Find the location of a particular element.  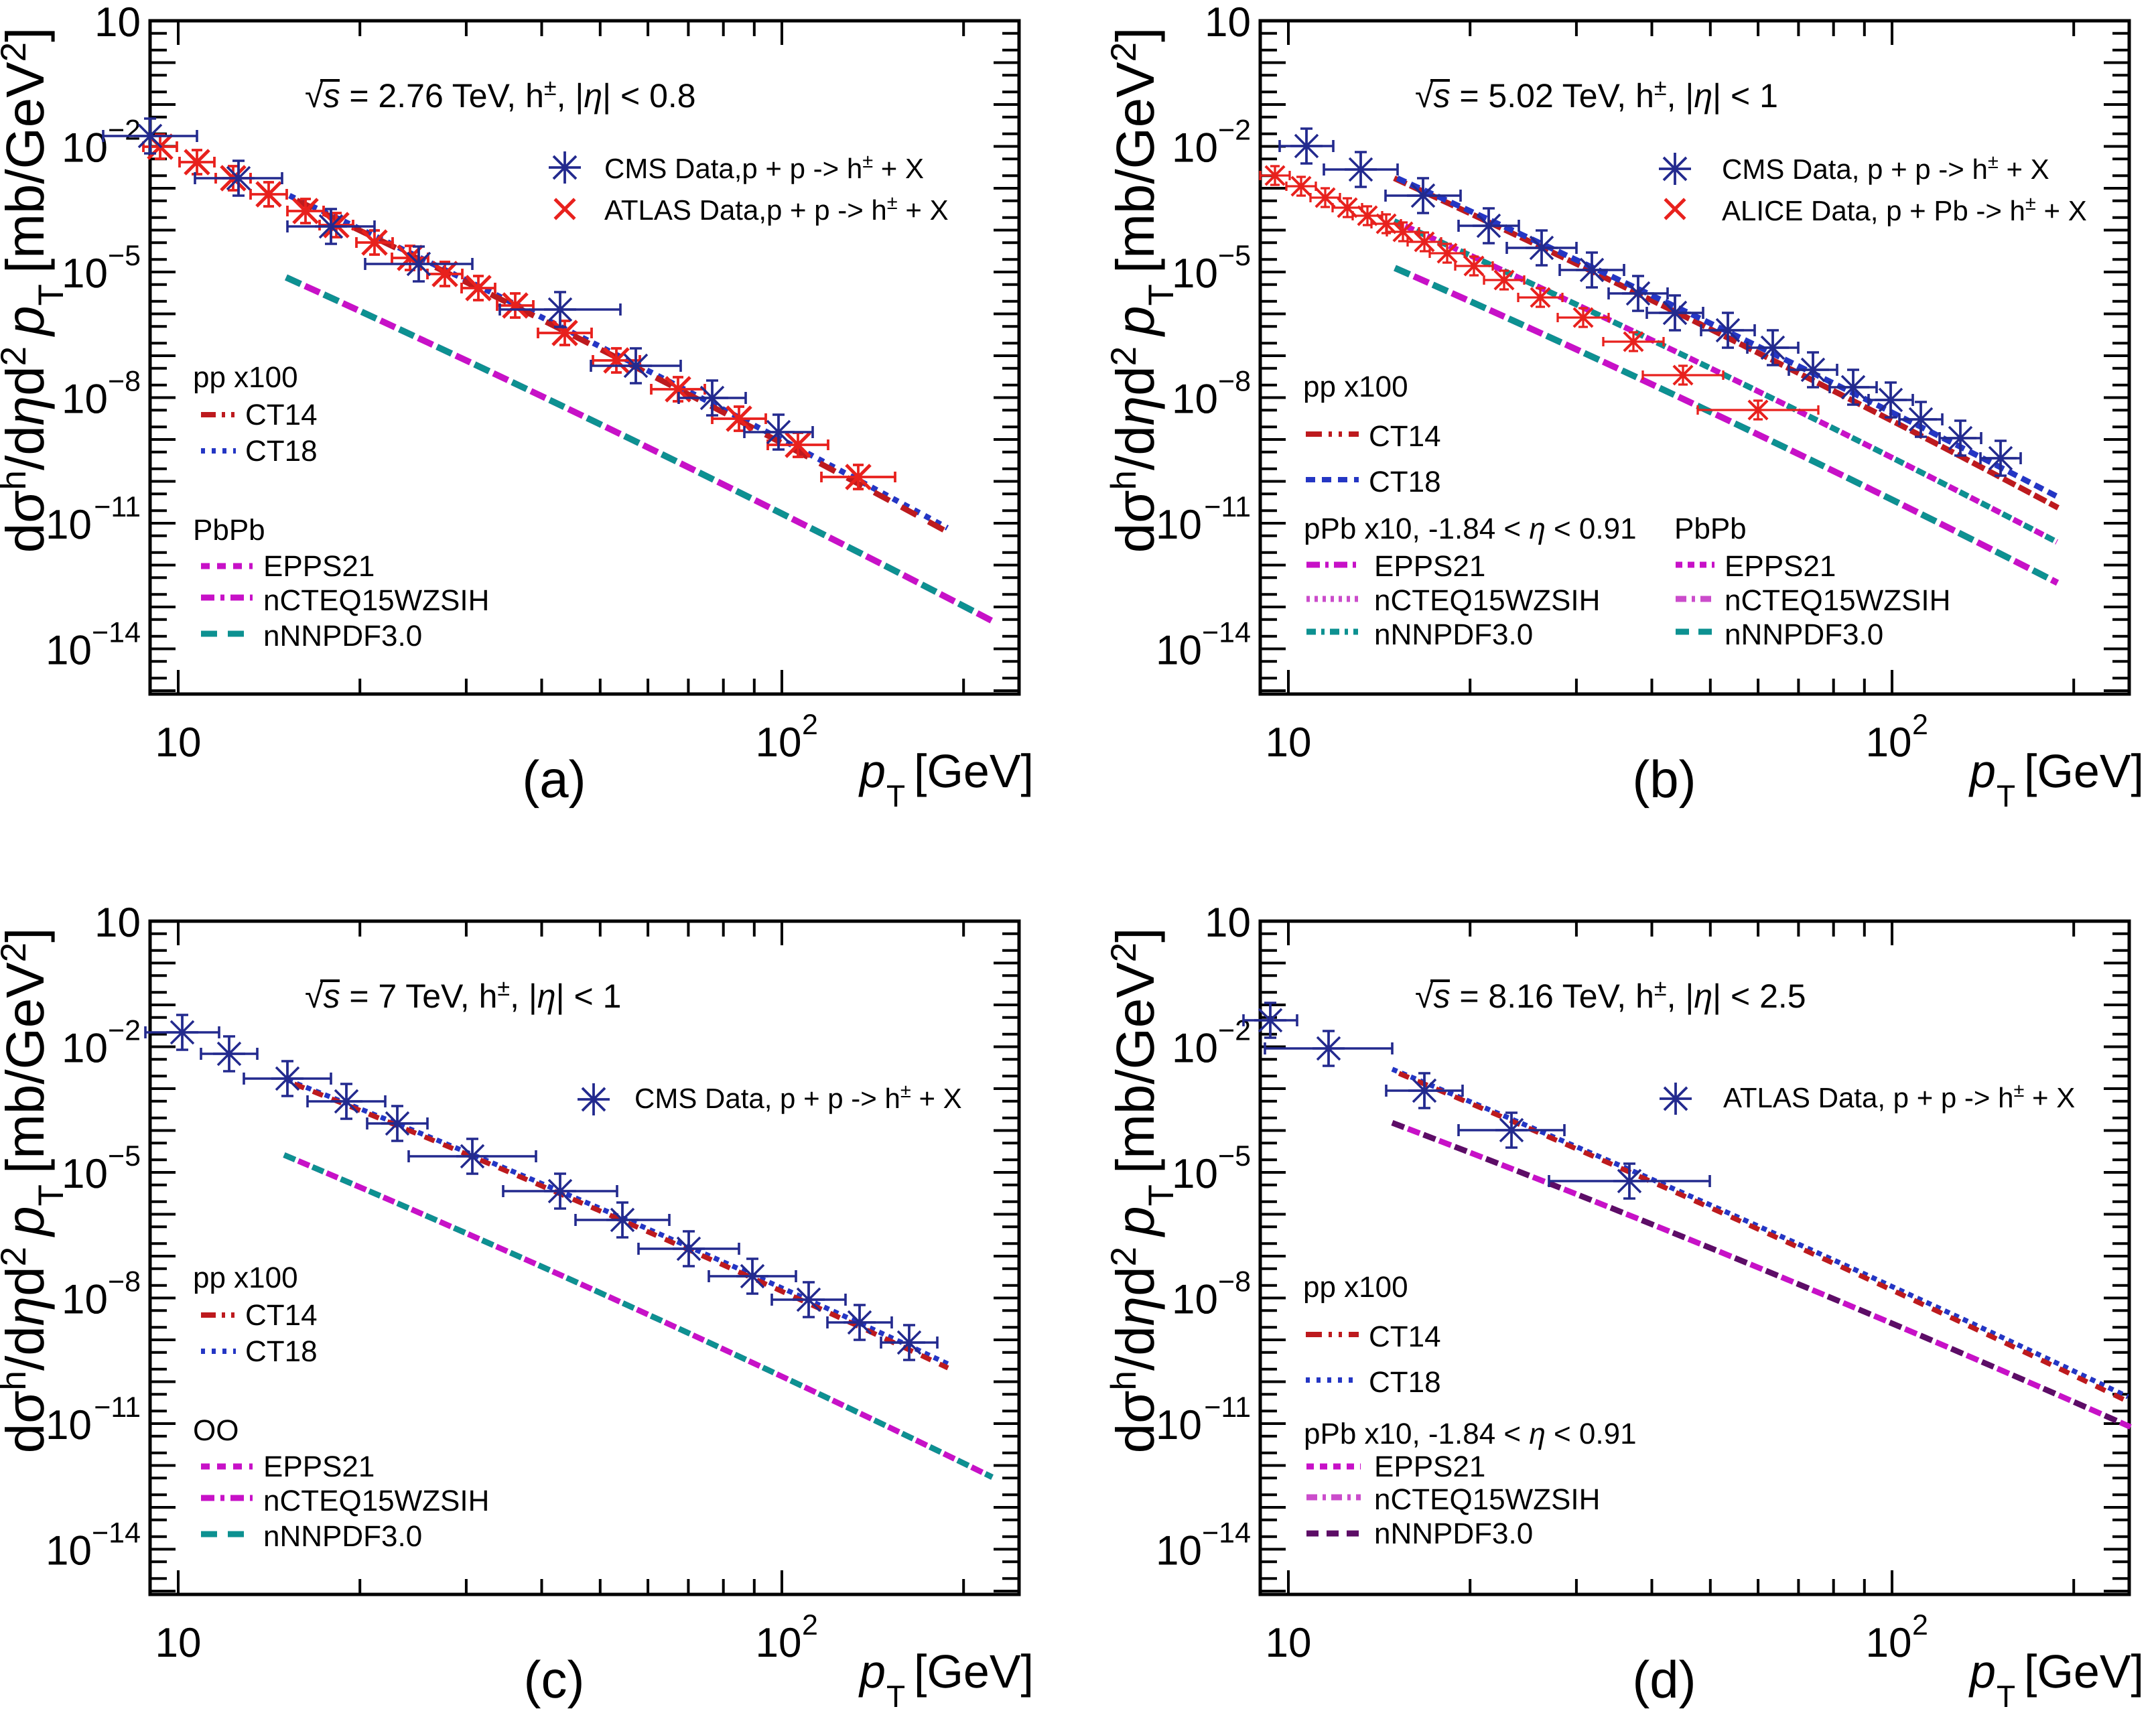

svg-text: √s = 5.02 TeV, h±, |η| < 1 is located at coordinates (1596, 95).